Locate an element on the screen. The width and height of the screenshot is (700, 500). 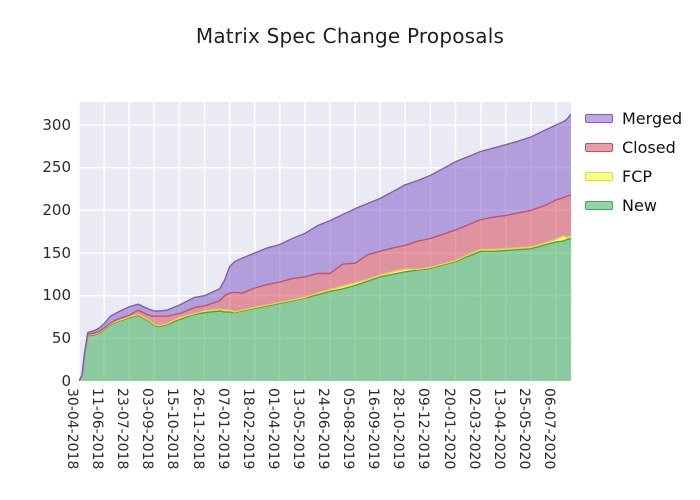
legend-item: FCP is located at coordinates (633, 176).